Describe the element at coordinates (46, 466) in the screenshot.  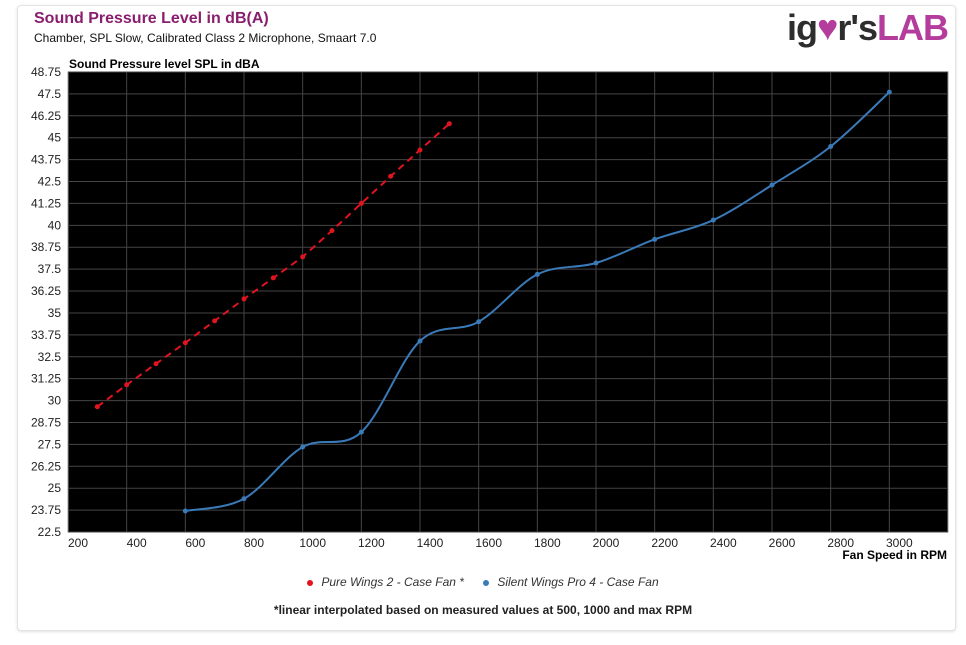
I see `y-tick-label: 26.25` at that location.